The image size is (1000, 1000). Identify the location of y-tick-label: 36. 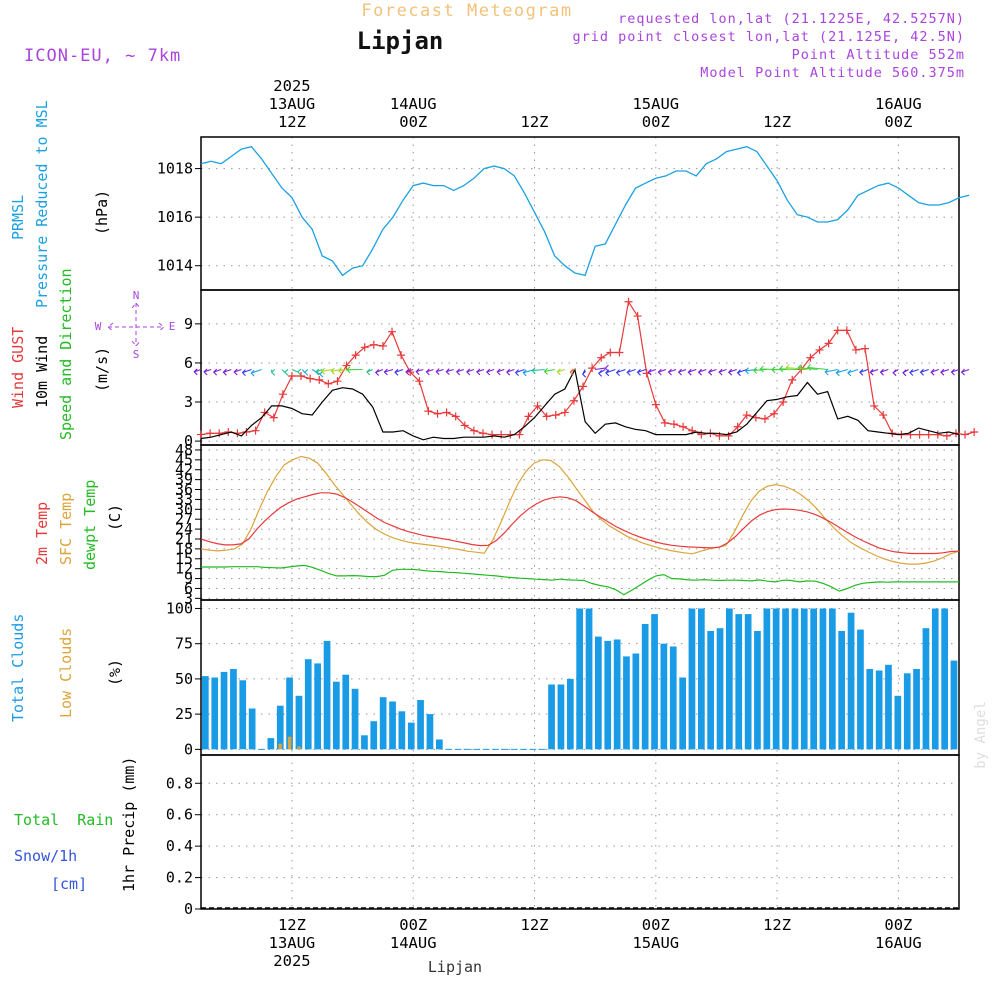
(184, 490).